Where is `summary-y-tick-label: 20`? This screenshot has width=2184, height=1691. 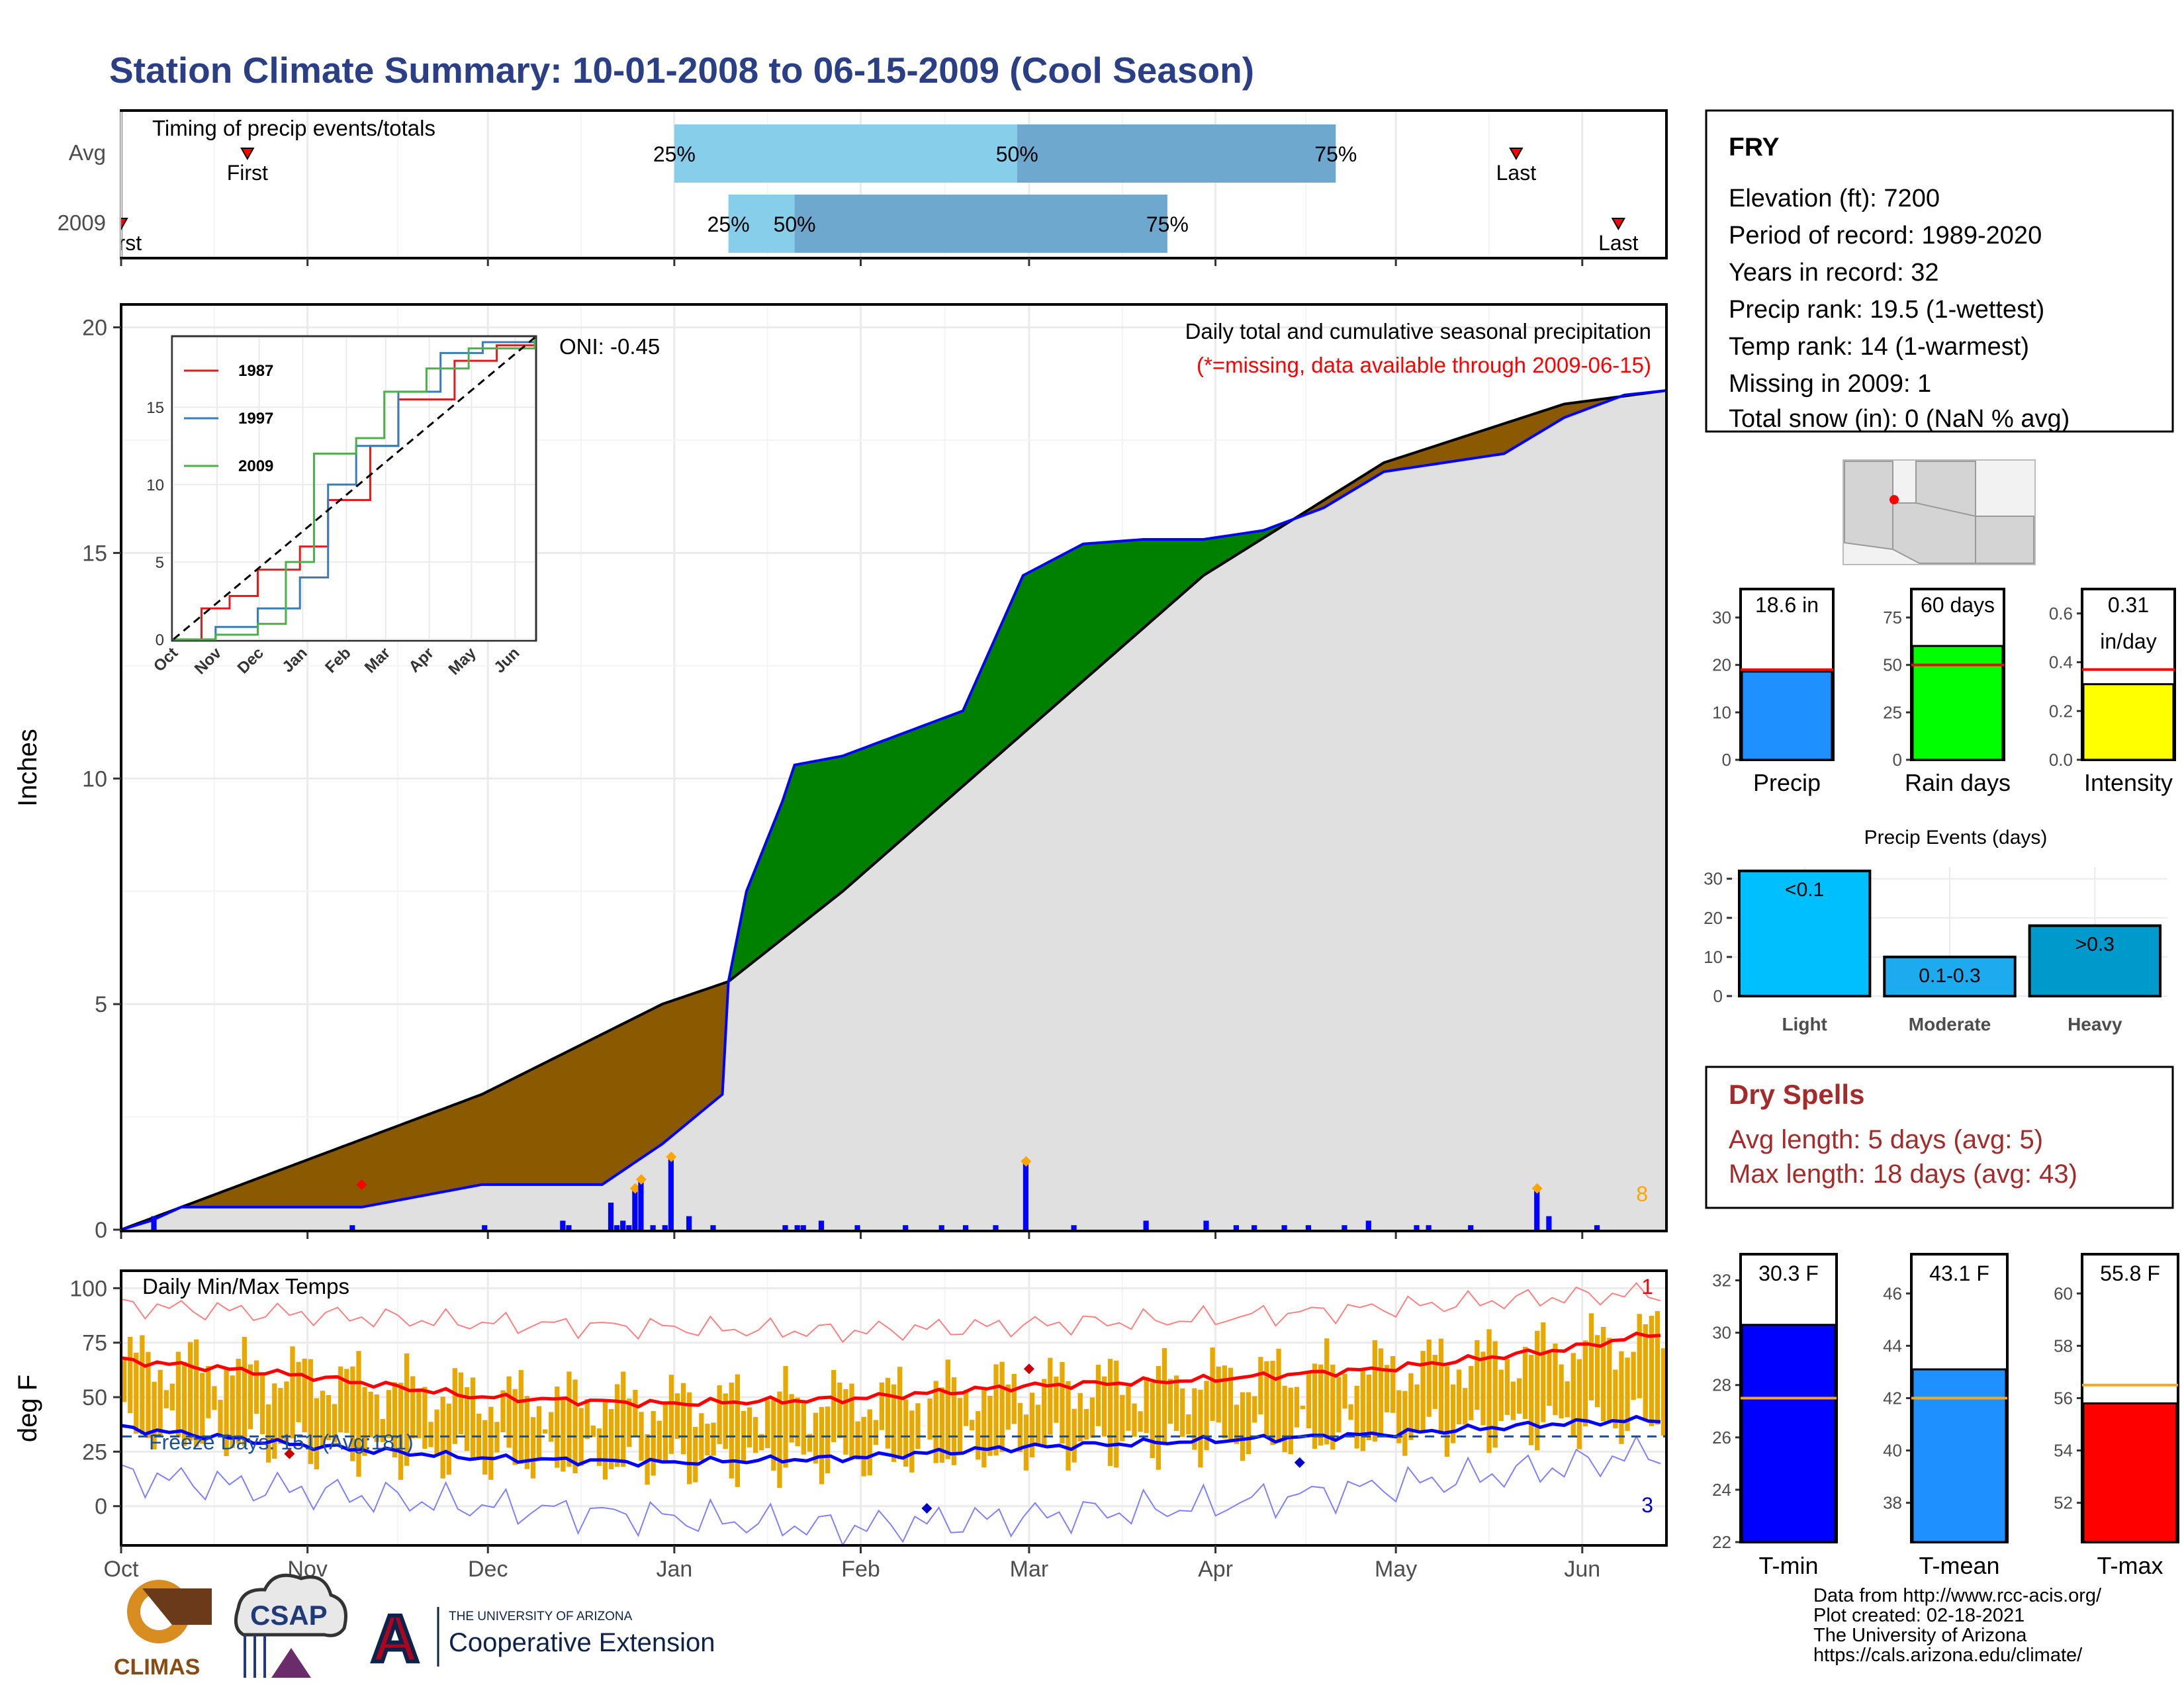
summary-y-tick-label: 20 is located at coordinates (1721, 665).